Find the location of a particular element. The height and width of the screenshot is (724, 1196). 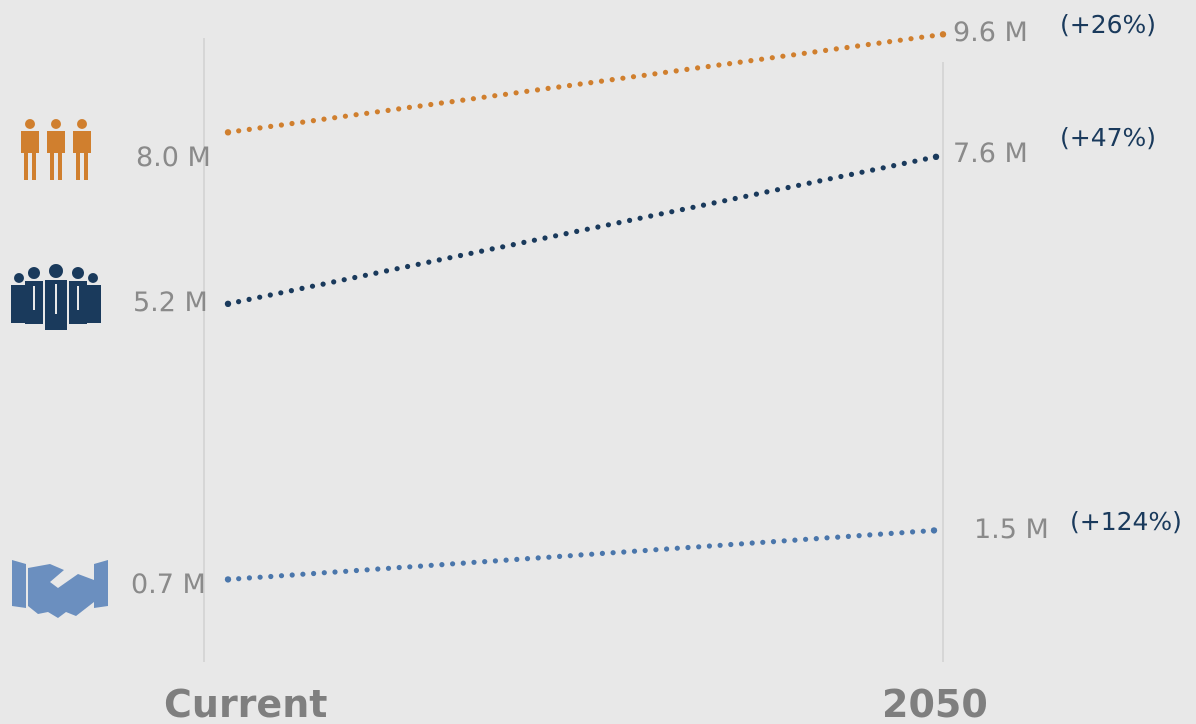

orange-2050-label: 9.6 M is located at coordinates (990, 32).